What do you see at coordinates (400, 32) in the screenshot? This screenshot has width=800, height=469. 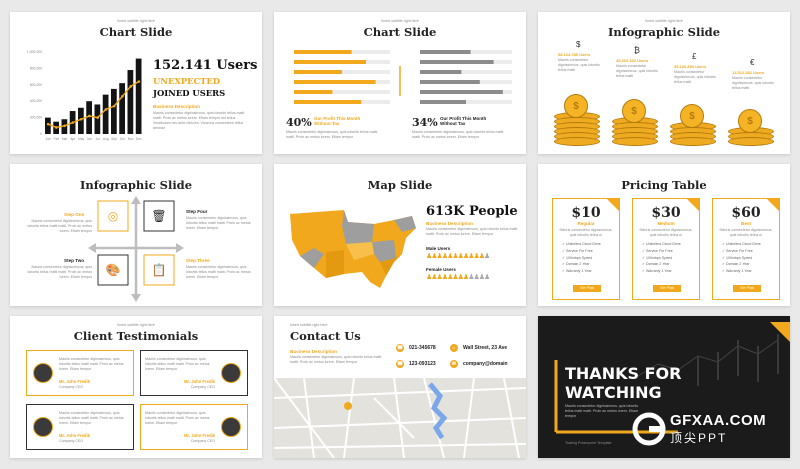 I see `slide-title: Chart Slide` at bounding box center [400, 32].